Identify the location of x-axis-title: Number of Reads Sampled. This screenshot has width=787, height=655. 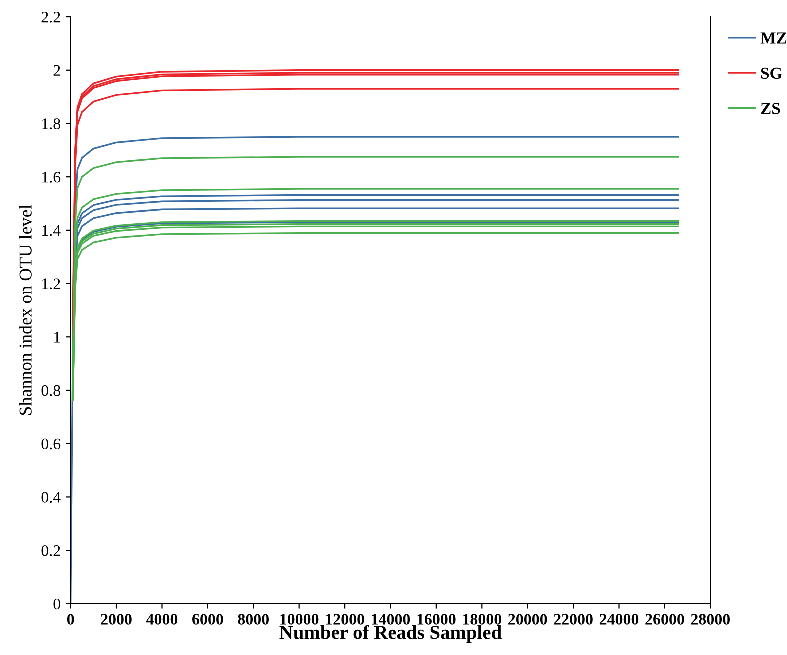
(391, 634).